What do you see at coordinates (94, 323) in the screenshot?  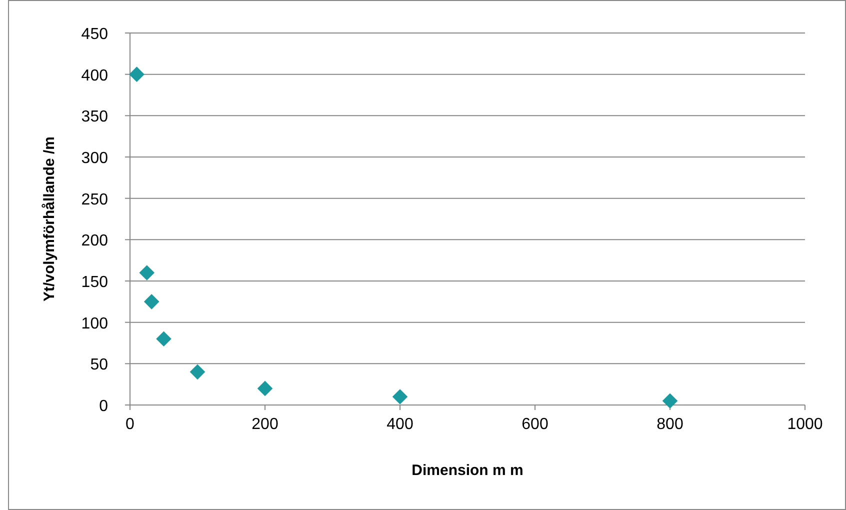 I see `y-tick-label: 100` at bounding box center [94, 323].